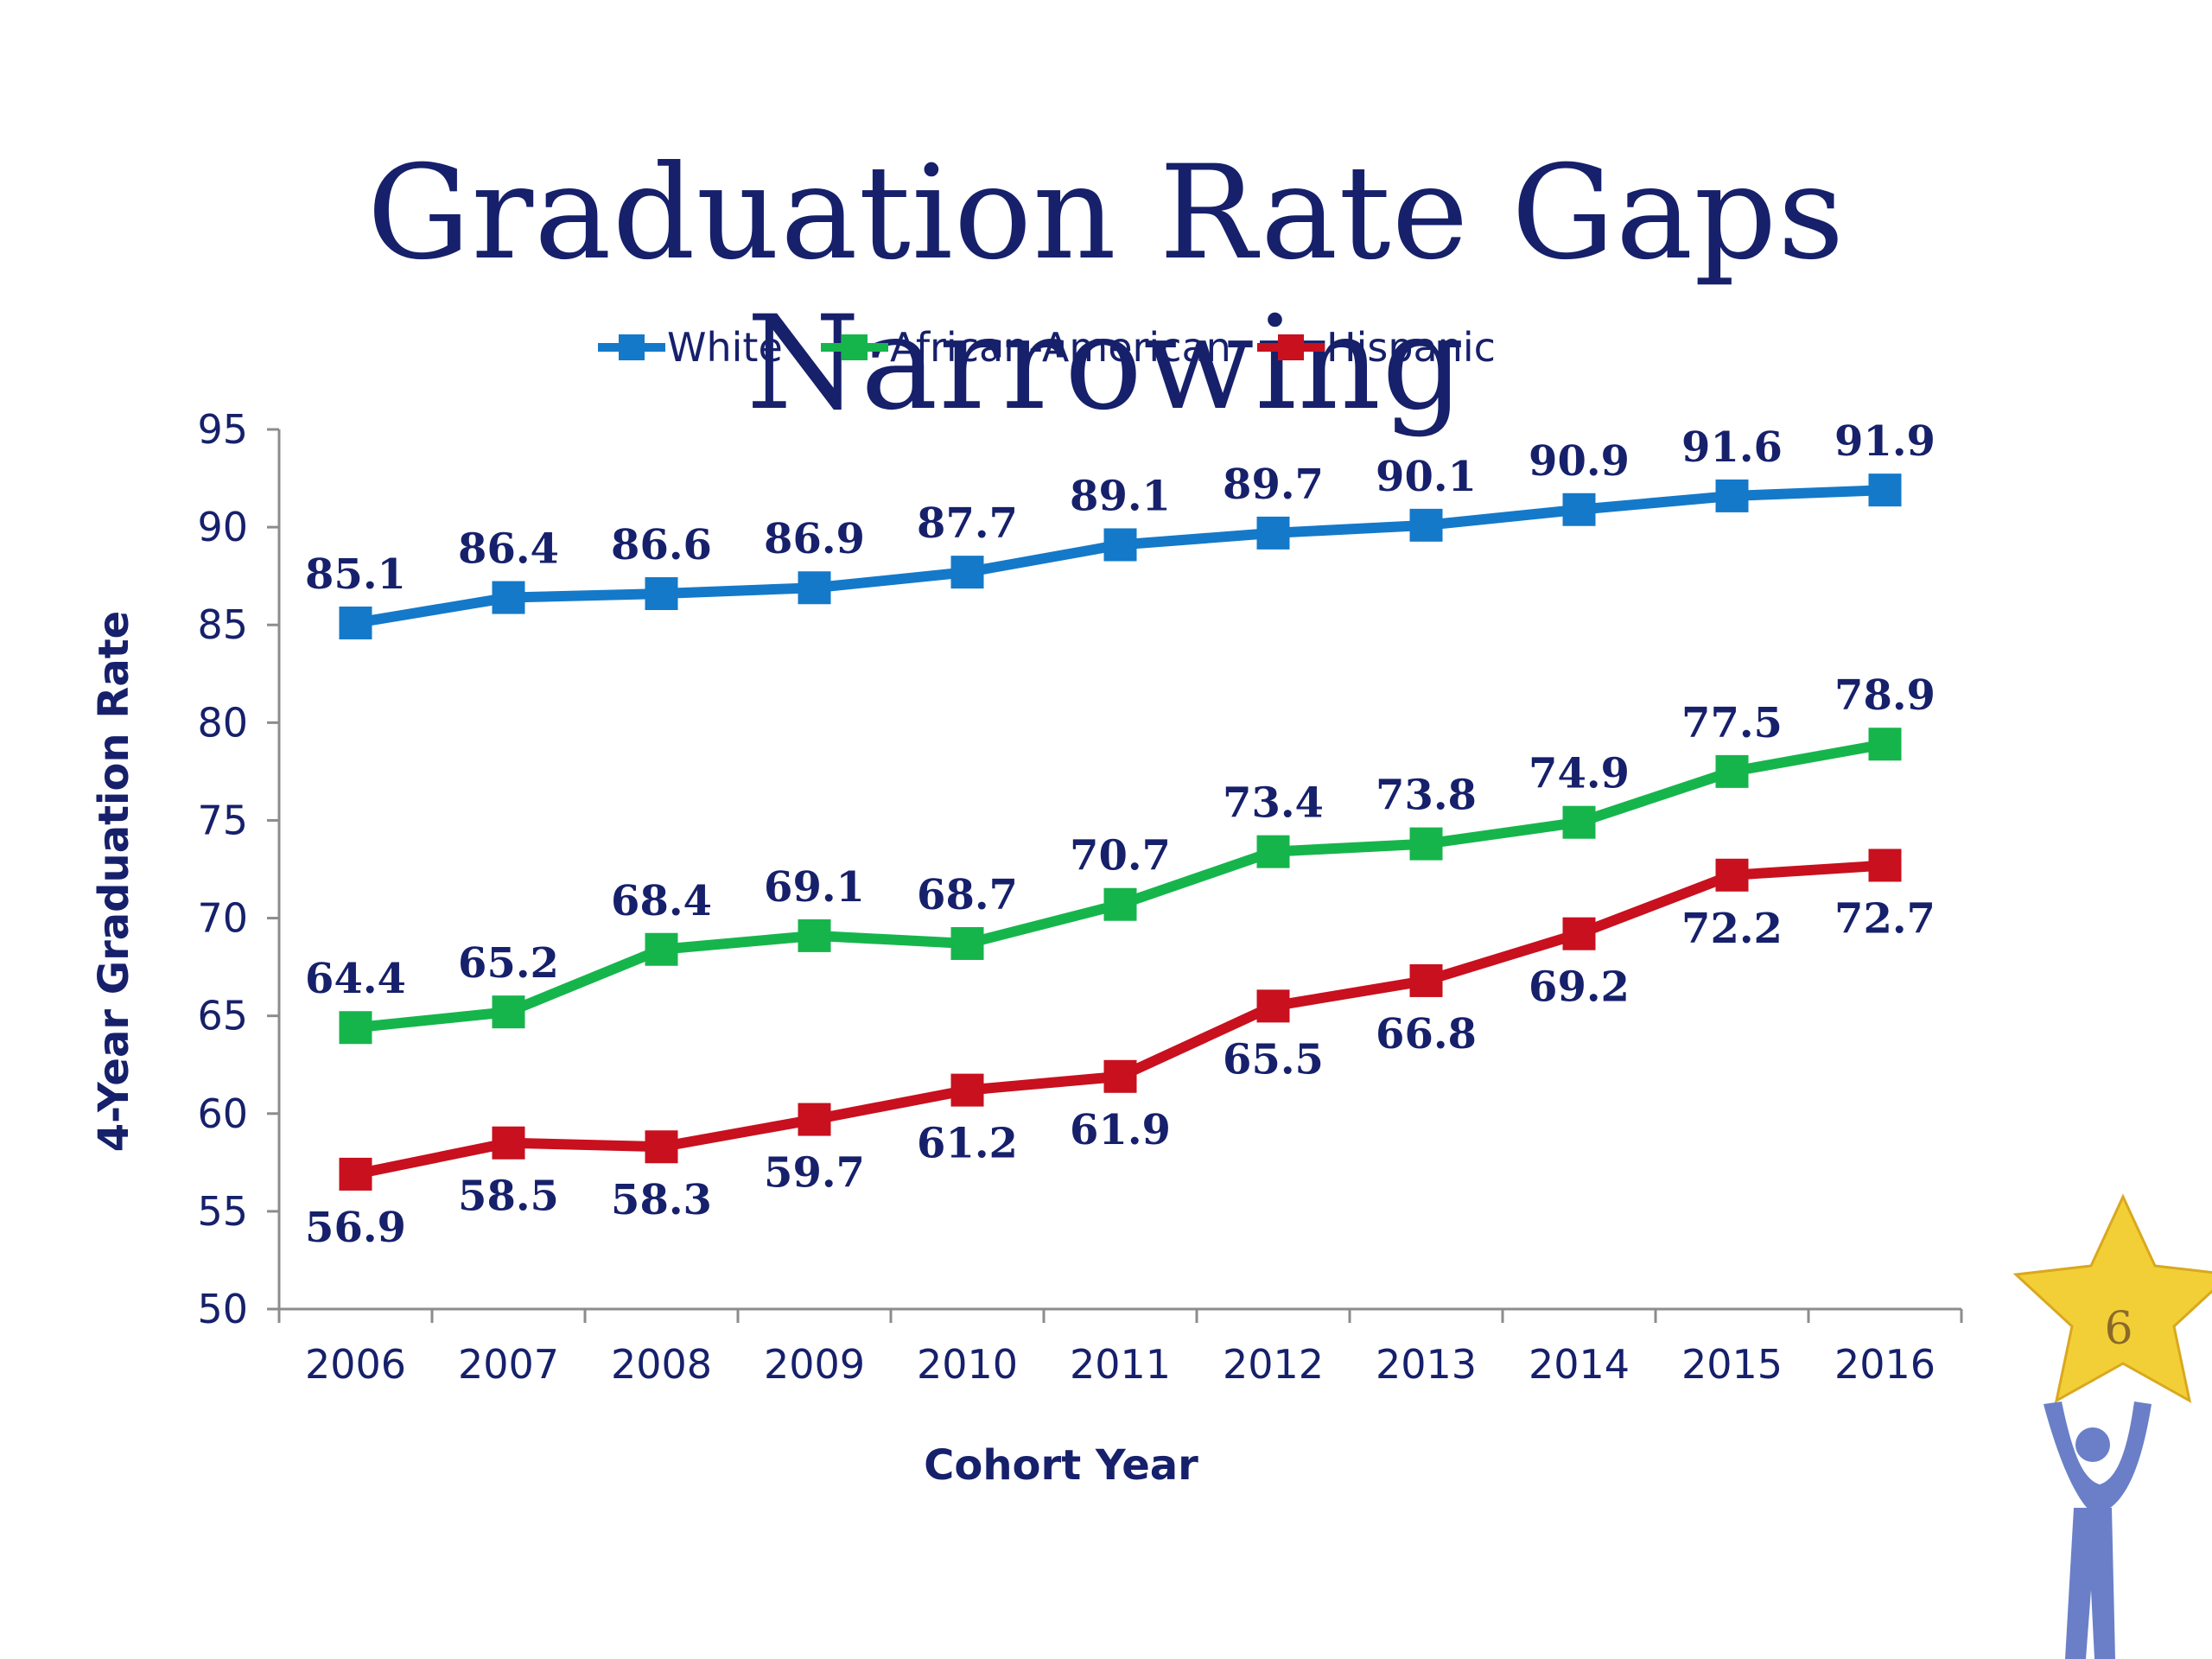 The height and width of the screenshot is (1659, 2212). Describe the element at coordinates (508, 1197) in the screenshot. I see `data-label-hispanic: 58.5` at that location.